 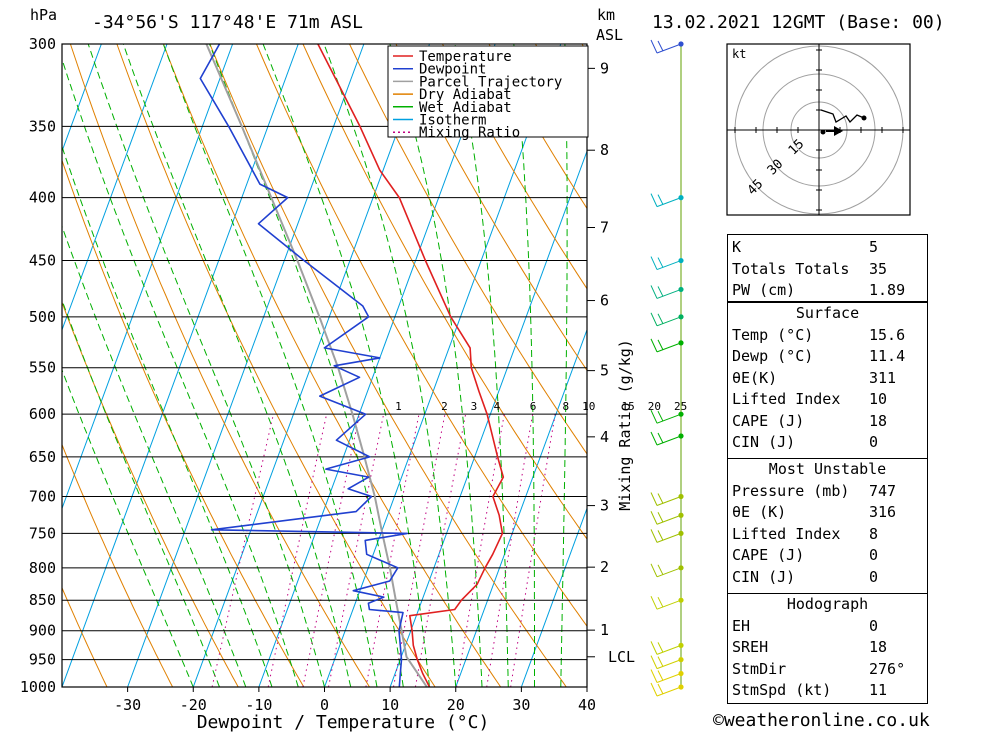 I want to click on table-row: Temp (°C) 15.6, so click(x=827, y=336).